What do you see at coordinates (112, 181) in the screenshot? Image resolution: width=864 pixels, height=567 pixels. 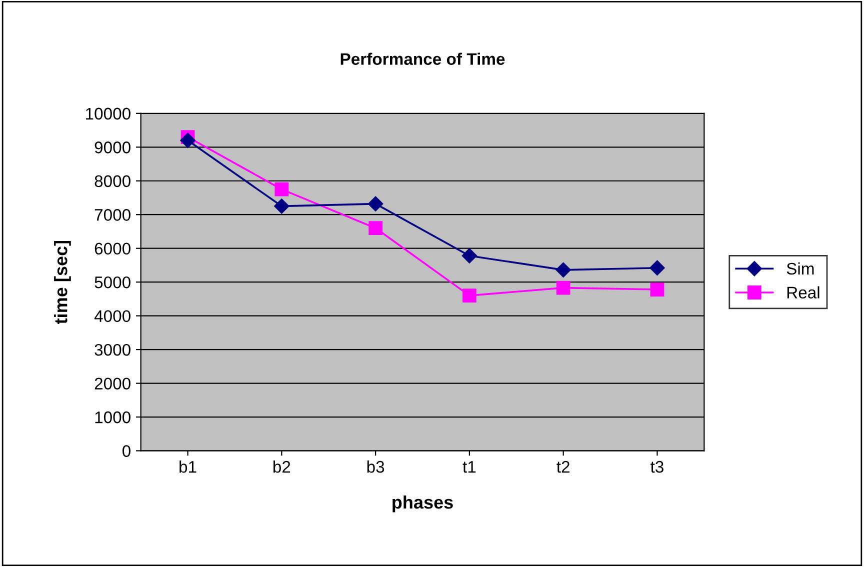 I see `y-tick-label: 8000` at bounding box center [112, 181].